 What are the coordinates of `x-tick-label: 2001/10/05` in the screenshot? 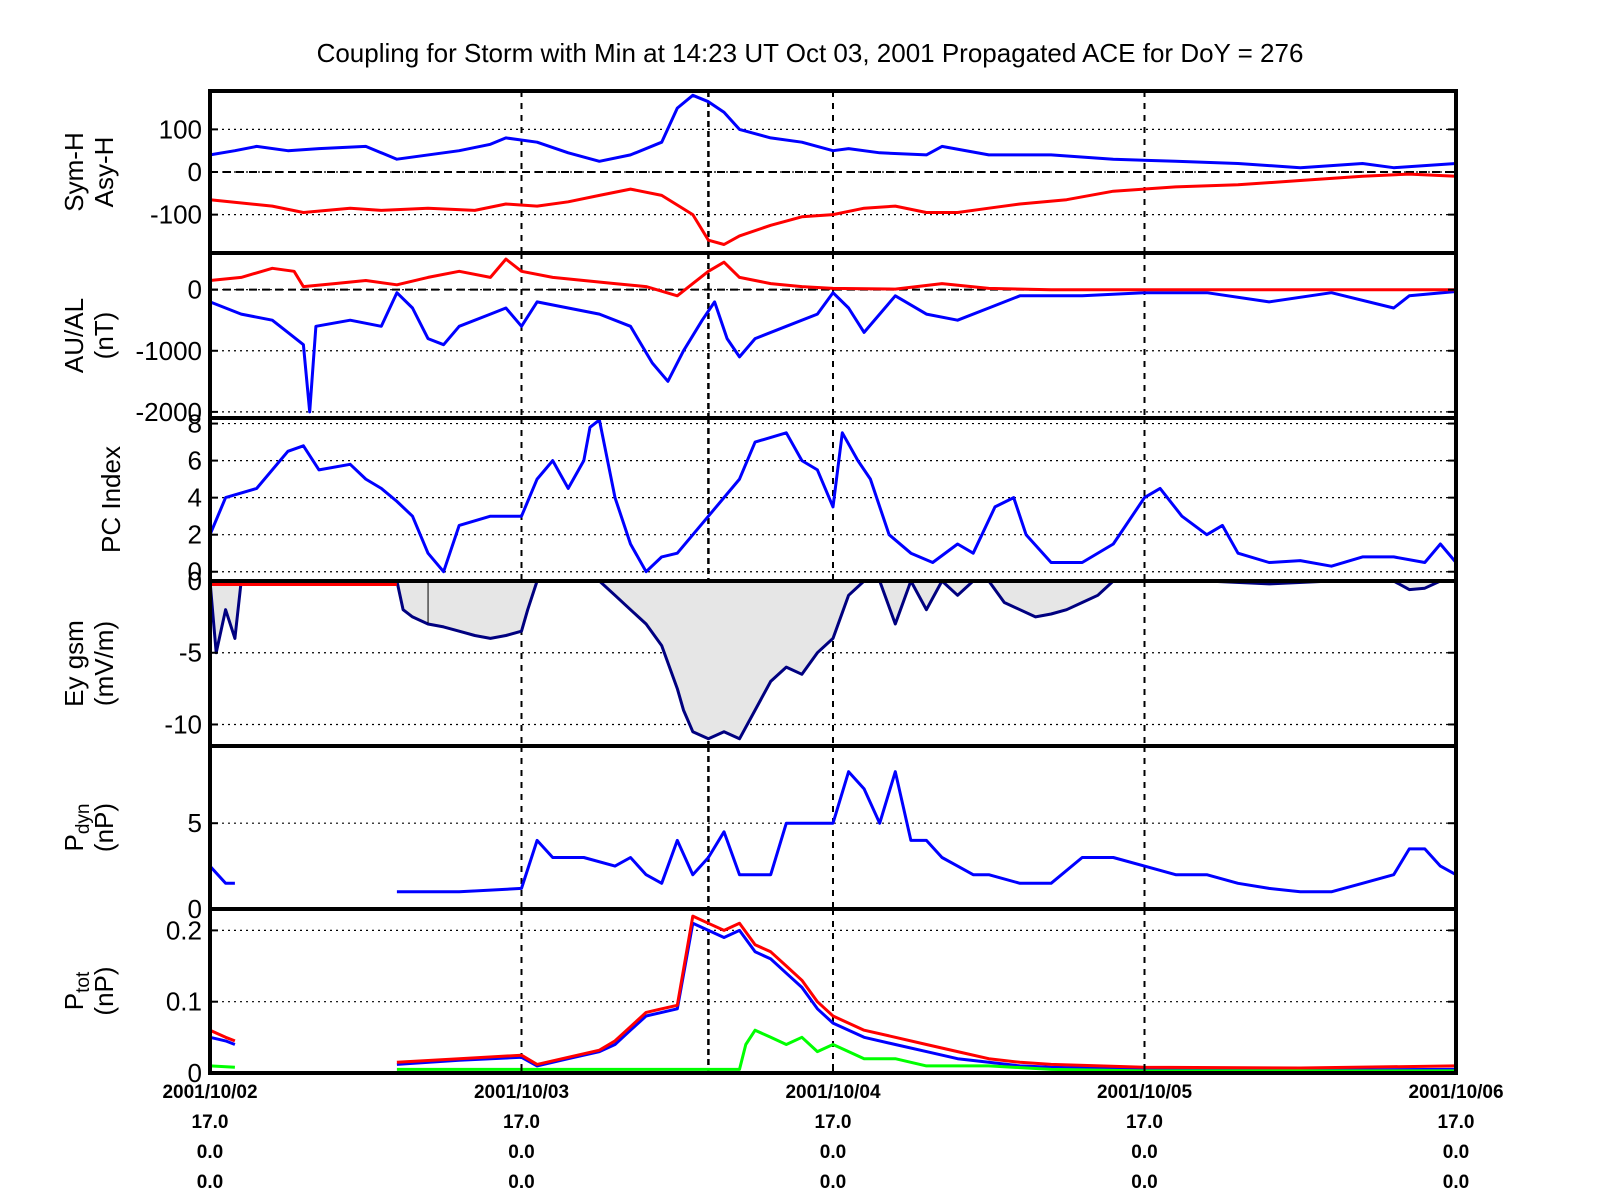 It's located at (1145, 1092).